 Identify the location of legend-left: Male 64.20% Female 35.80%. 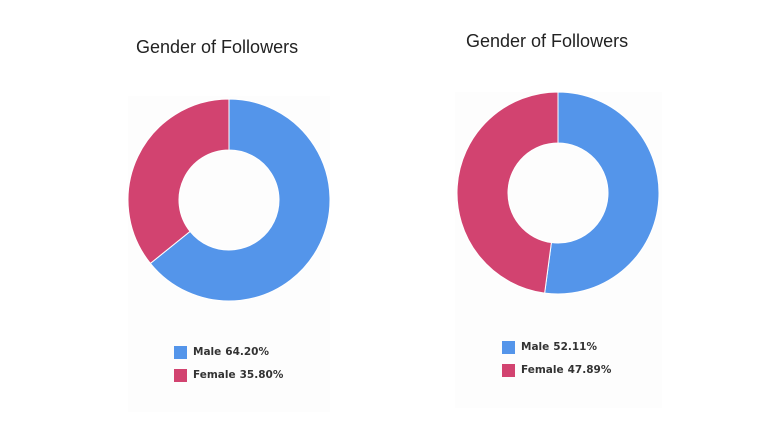
(228, 368).